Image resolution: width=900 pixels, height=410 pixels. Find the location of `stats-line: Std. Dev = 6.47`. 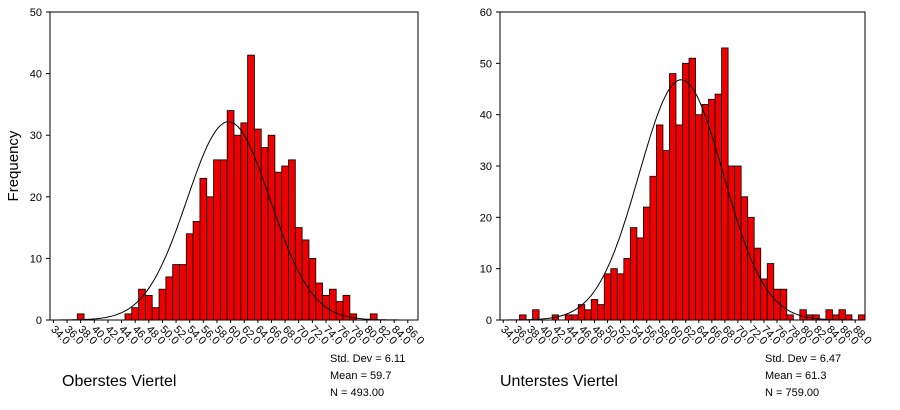

stats-line: Std. Dev = 6.47 is located at coordinates (803, 359).